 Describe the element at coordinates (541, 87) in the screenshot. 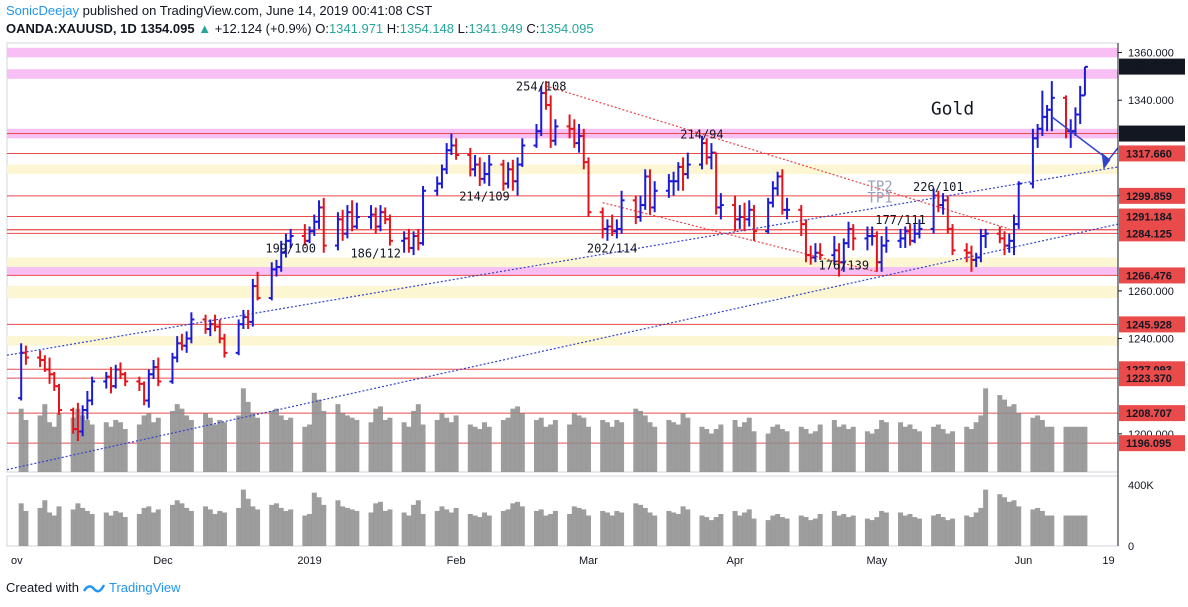

I see `count-annotation: 254/108` at that location.